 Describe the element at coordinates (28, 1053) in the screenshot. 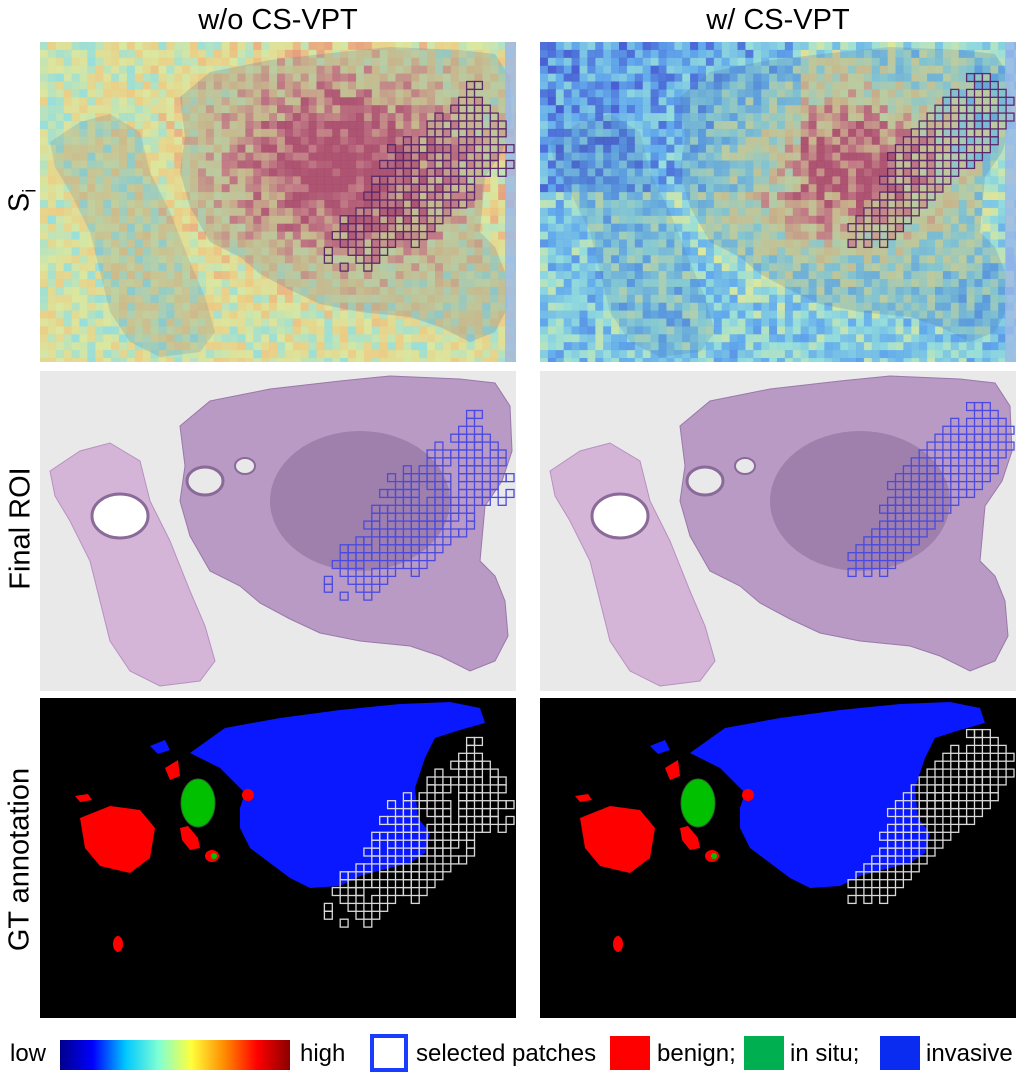

I see `legend-low-label: low` at that location.